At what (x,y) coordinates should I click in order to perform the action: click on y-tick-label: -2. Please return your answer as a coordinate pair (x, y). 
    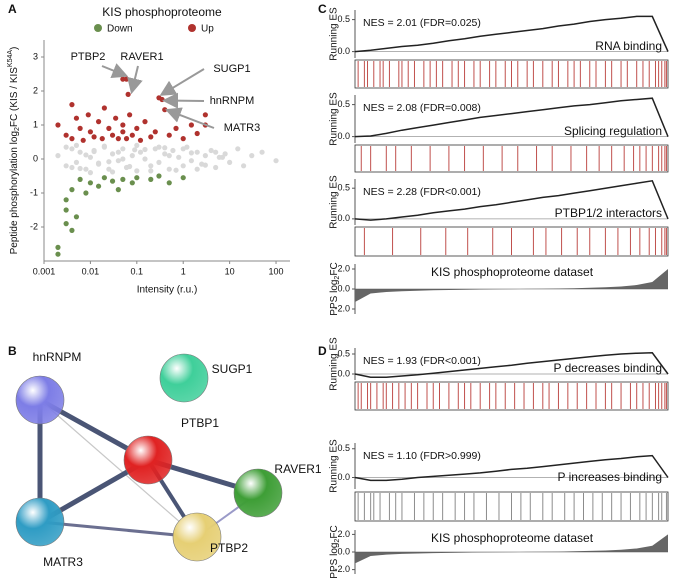
    Looking at the image, I should click on (34, 226).